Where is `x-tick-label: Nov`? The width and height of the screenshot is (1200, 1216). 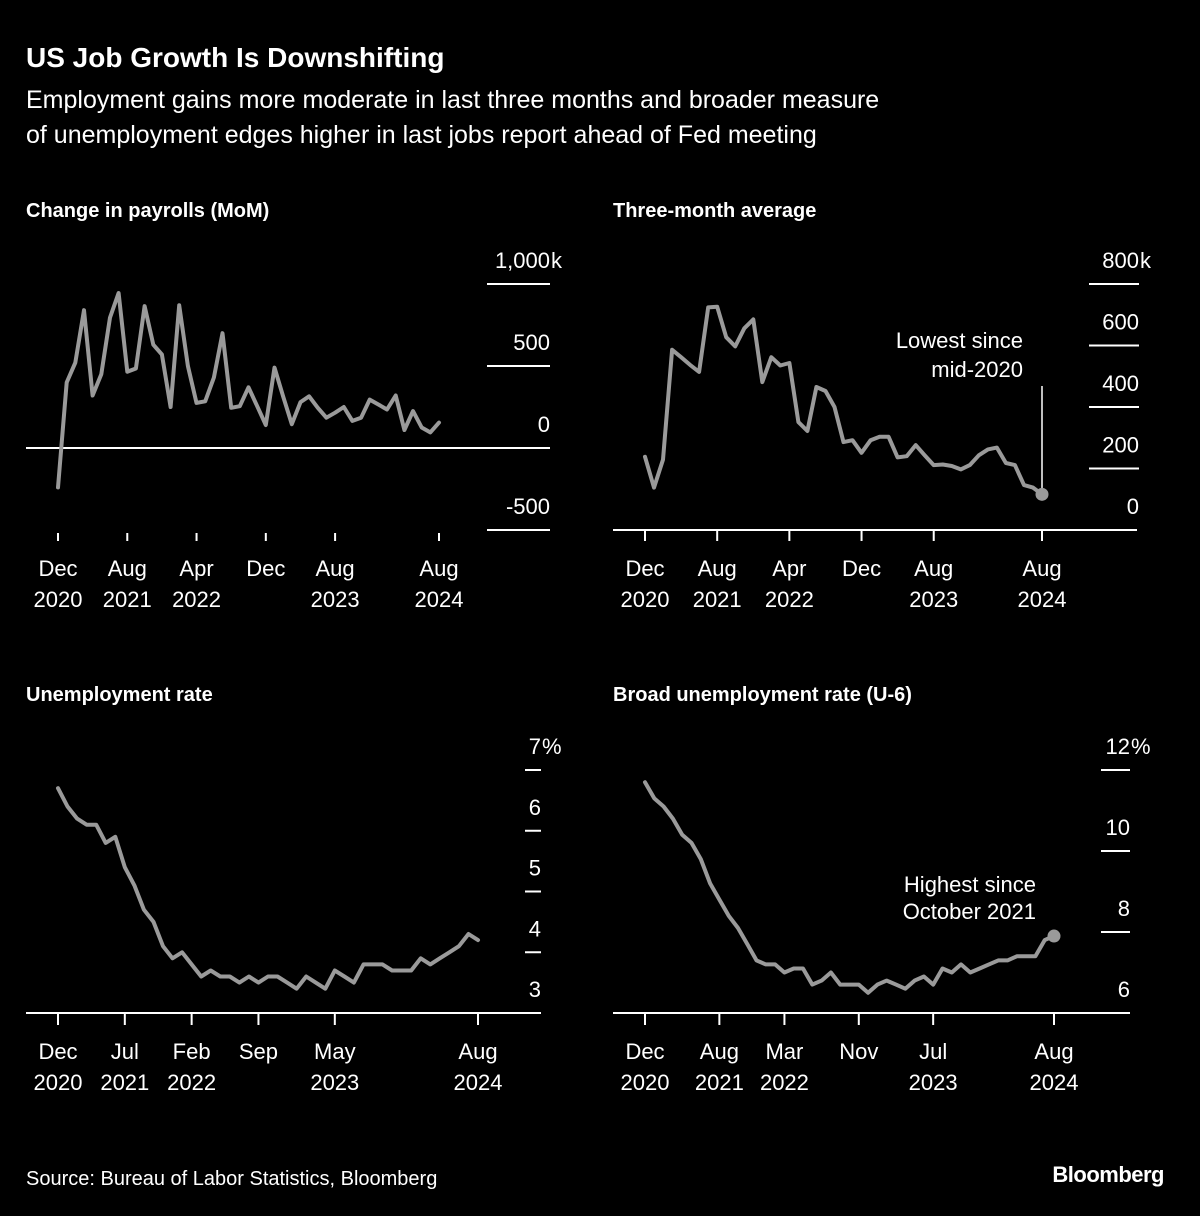 x-tick-label: Nov is located at coordinates (858, 1051).